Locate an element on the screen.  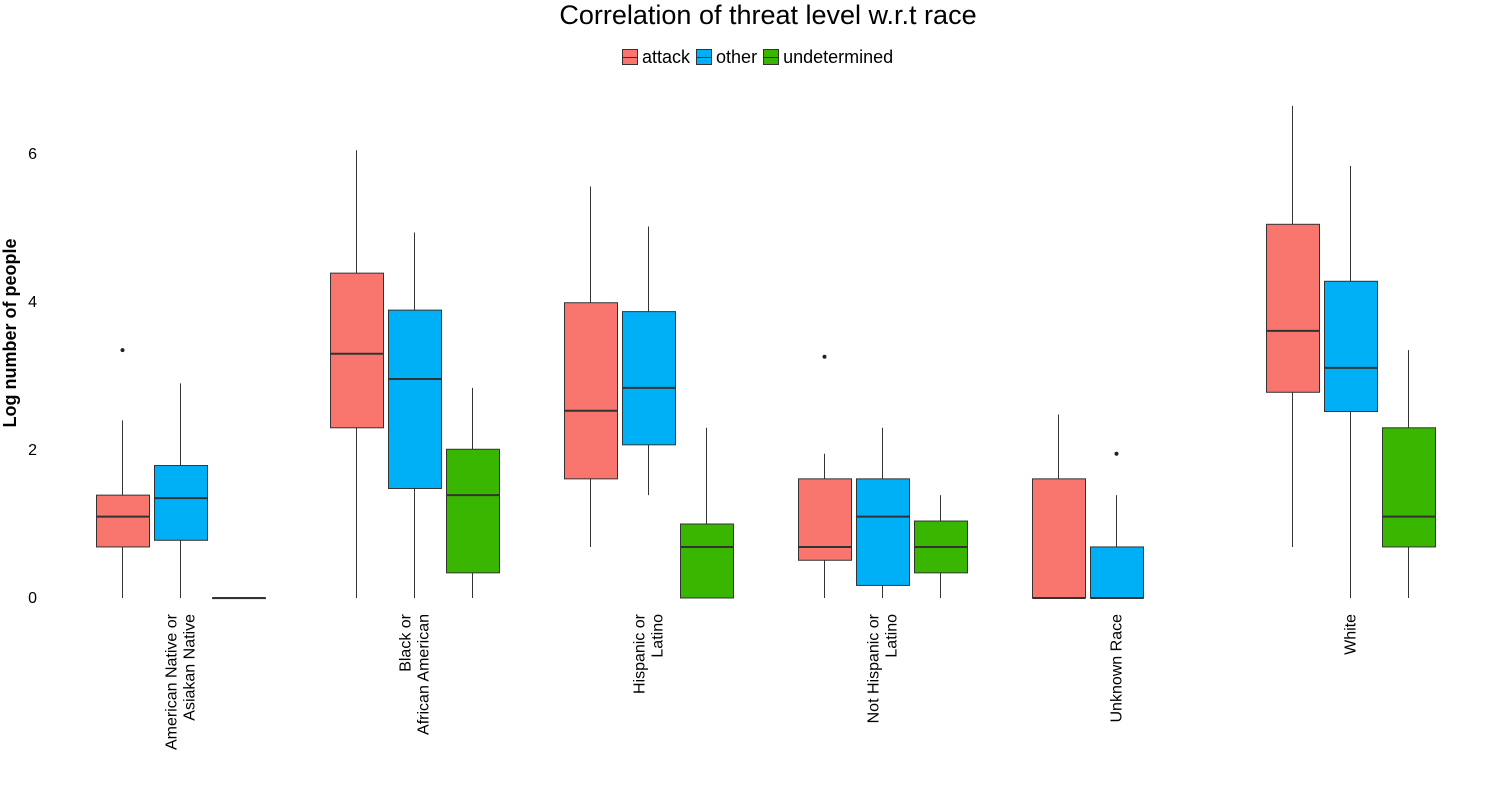
legend-label-attack: attack is located at coordinates (666, 56).